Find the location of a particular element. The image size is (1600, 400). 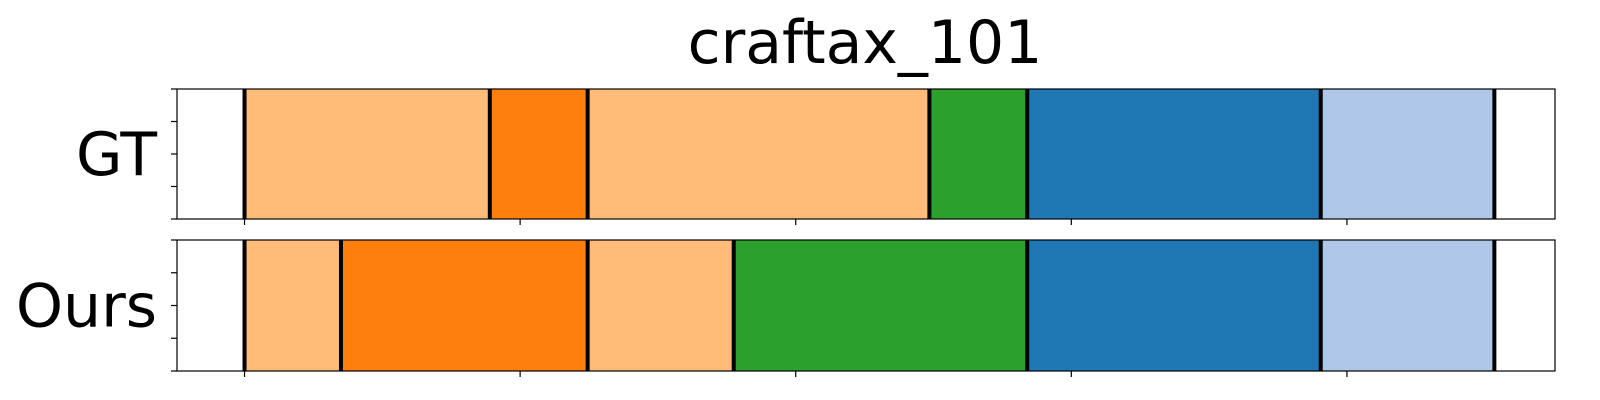

row-label-gt: GT is located at coordinates (116, 155).